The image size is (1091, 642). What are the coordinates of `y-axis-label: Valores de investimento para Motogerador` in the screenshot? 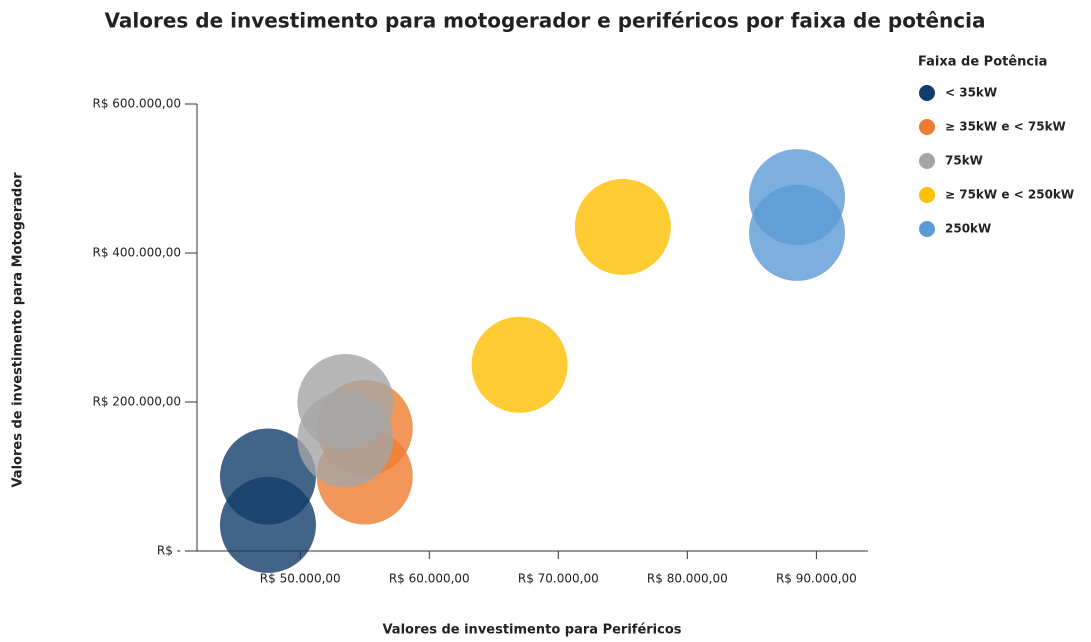 It's located at (18, 330).